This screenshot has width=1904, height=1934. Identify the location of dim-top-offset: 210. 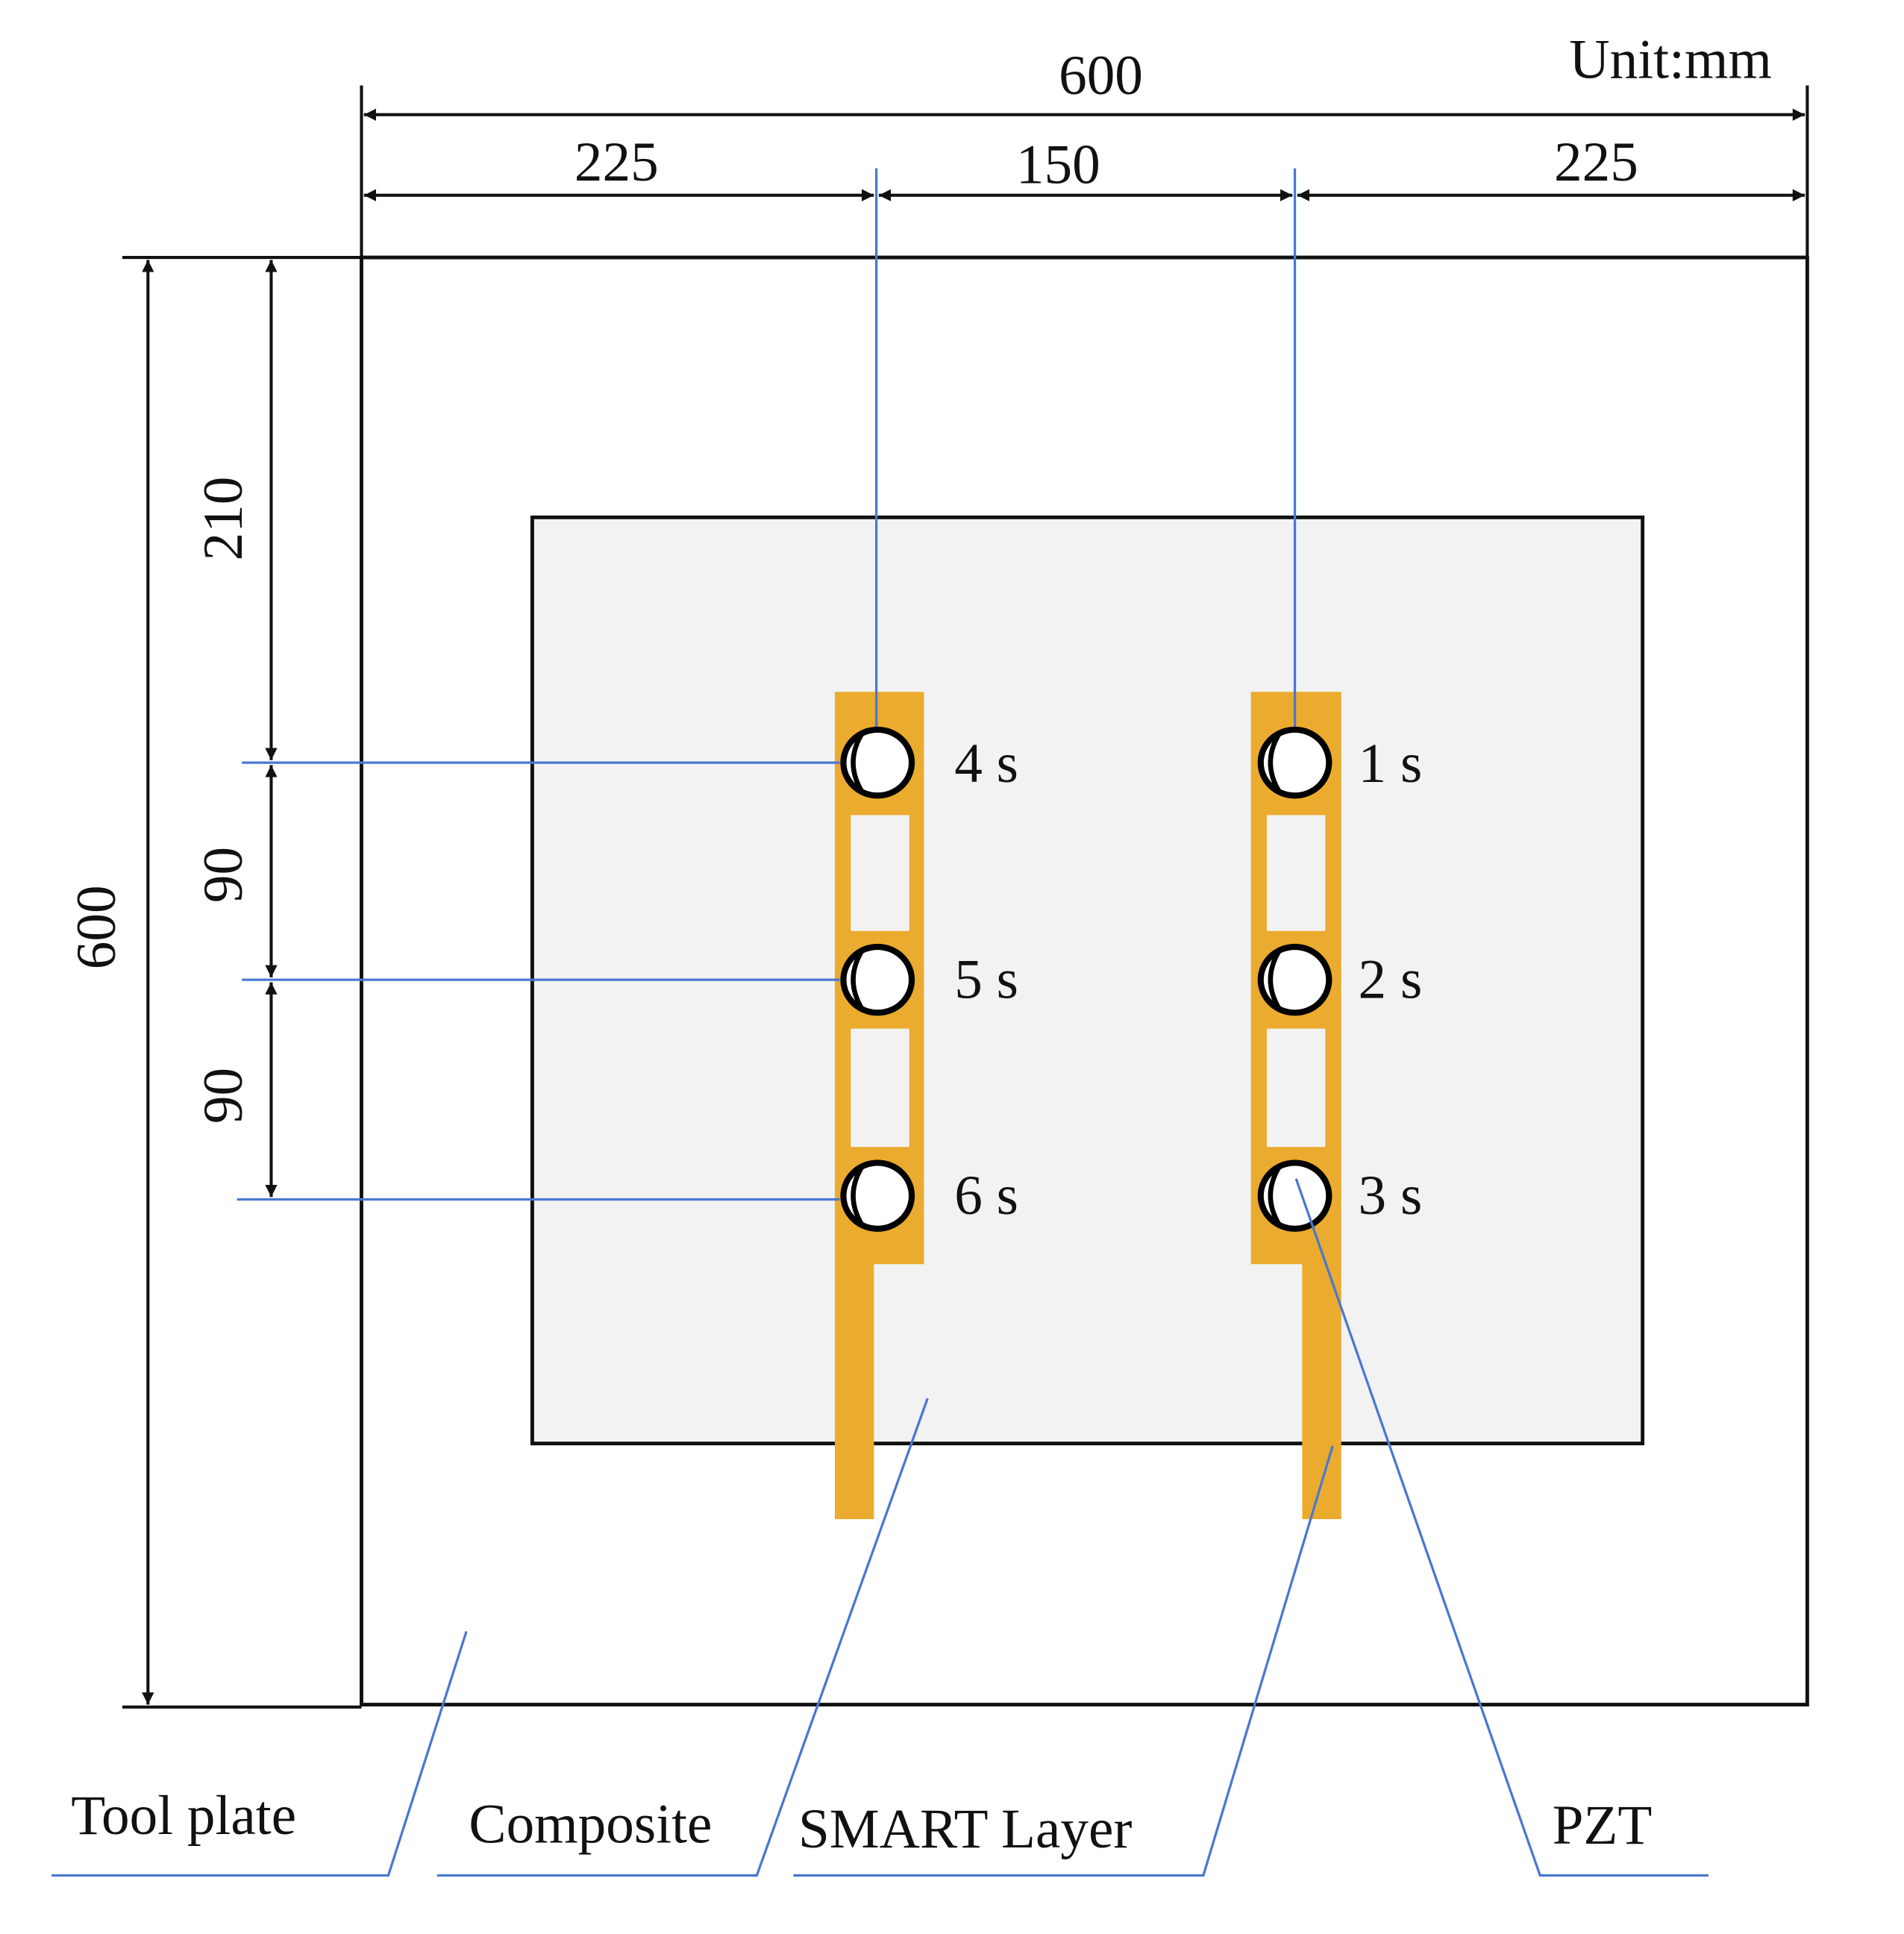
(223, 519).